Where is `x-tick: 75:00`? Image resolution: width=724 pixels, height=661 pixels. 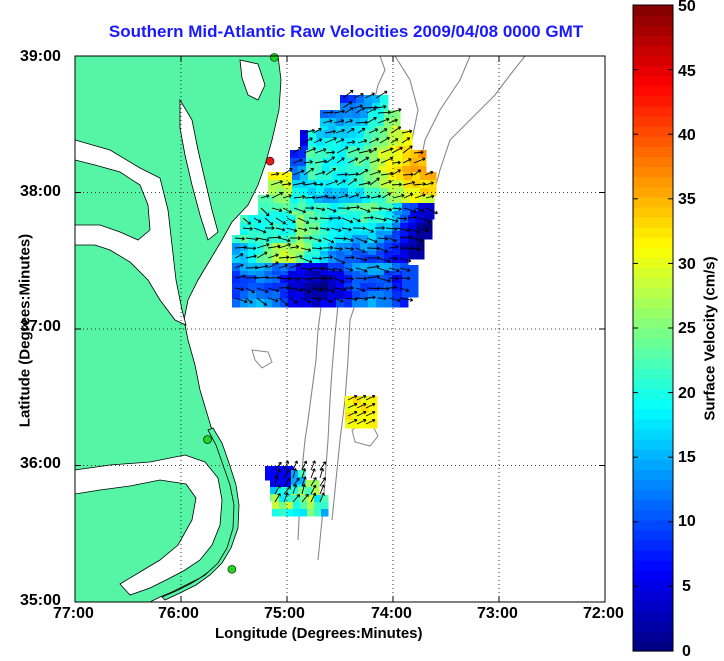
x-tick: 75:00 is located at coordinates (284, 613).